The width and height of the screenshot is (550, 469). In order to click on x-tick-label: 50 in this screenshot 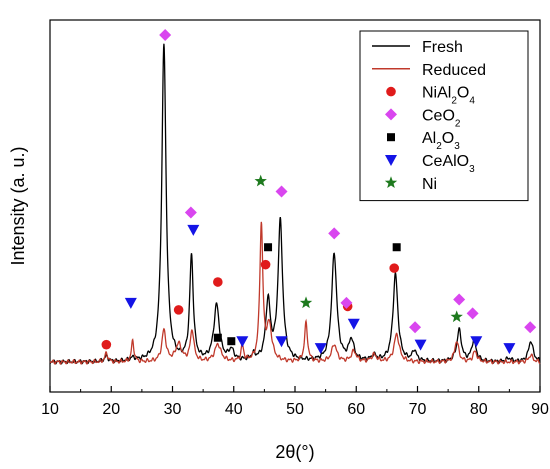, I will do `click(295, 409)`.